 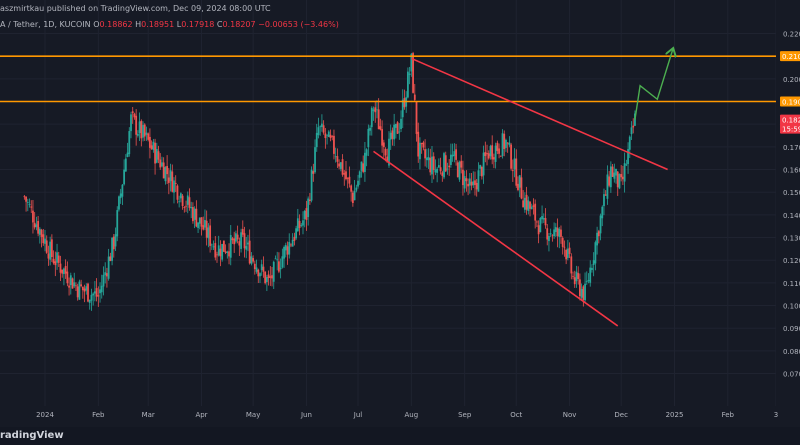 I want to click on y-tick-label: 0.220, so click(x=791, y=35).